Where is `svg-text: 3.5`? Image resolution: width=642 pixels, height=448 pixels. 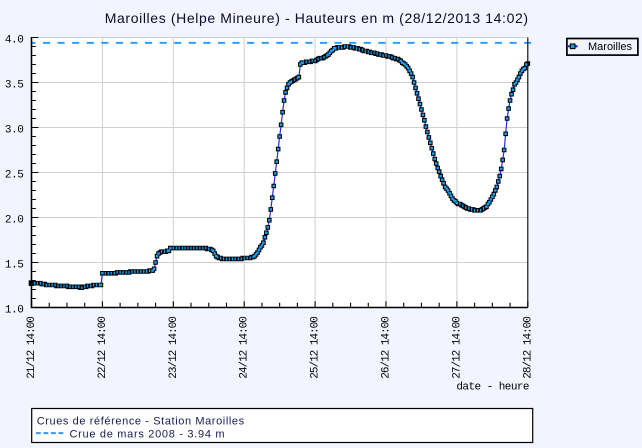
svg-text: 3.5 is located at coordinates (14, 86).